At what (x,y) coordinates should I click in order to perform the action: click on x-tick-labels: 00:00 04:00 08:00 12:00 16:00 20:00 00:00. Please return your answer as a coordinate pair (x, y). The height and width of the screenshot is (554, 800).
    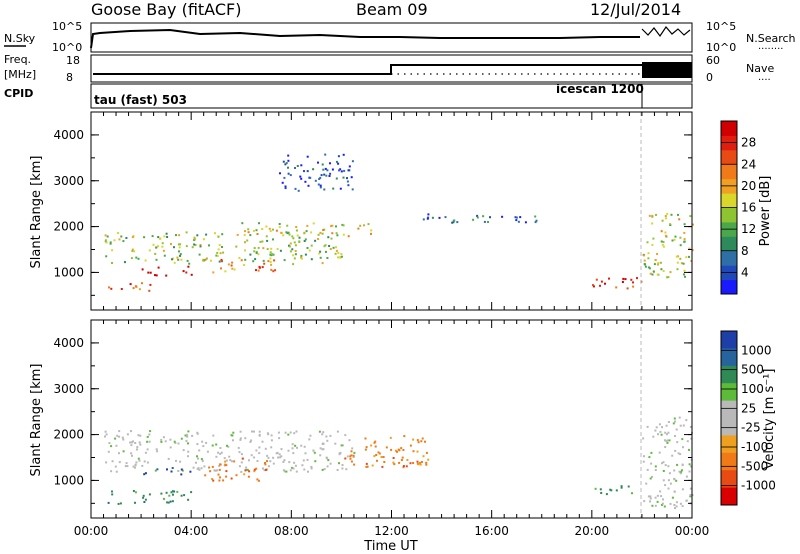
    Looking at the image, I should click on (392, 531).